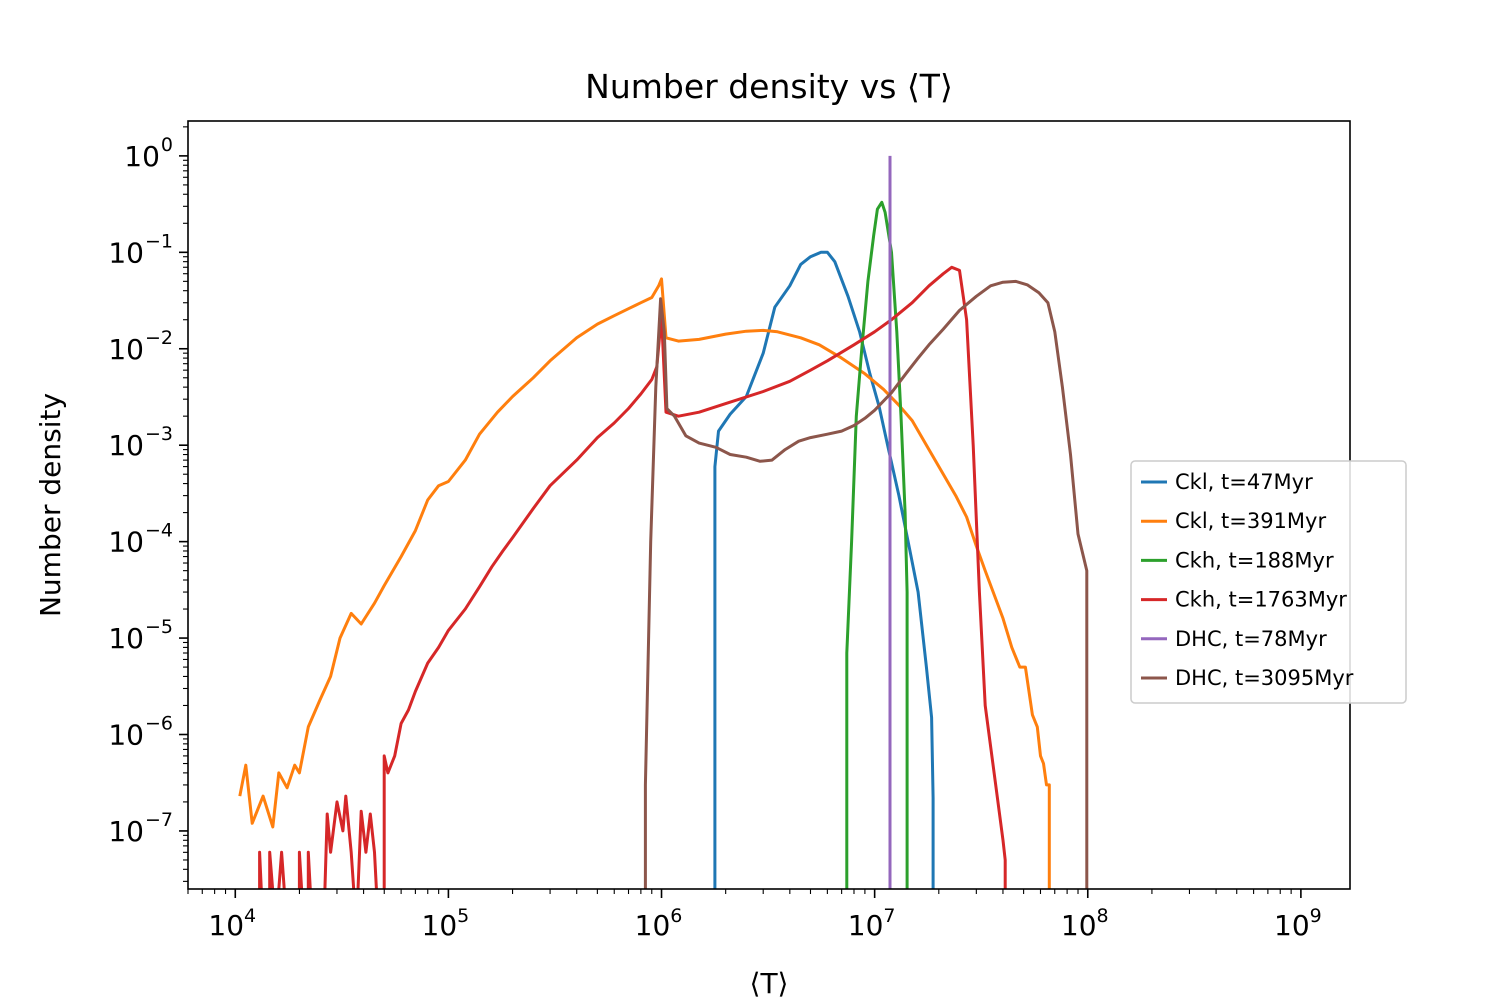 The width and height of the screenshot is (1500, 1000). Describe the element at coordinates (1298, 923) in the screenshot. I see `x-tick-label: 10⁹` at that location.